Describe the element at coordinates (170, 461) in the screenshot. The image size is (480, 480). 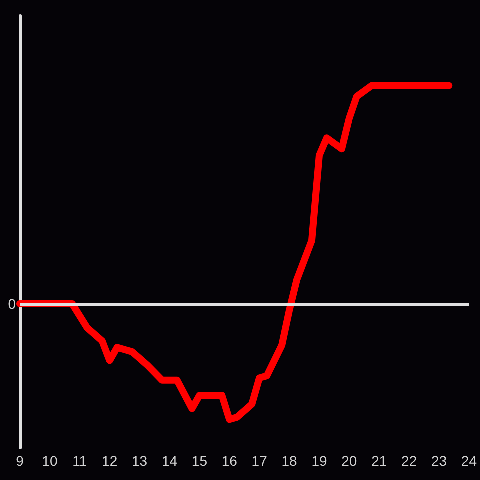
I see `x-tick-label: 14` at that location.